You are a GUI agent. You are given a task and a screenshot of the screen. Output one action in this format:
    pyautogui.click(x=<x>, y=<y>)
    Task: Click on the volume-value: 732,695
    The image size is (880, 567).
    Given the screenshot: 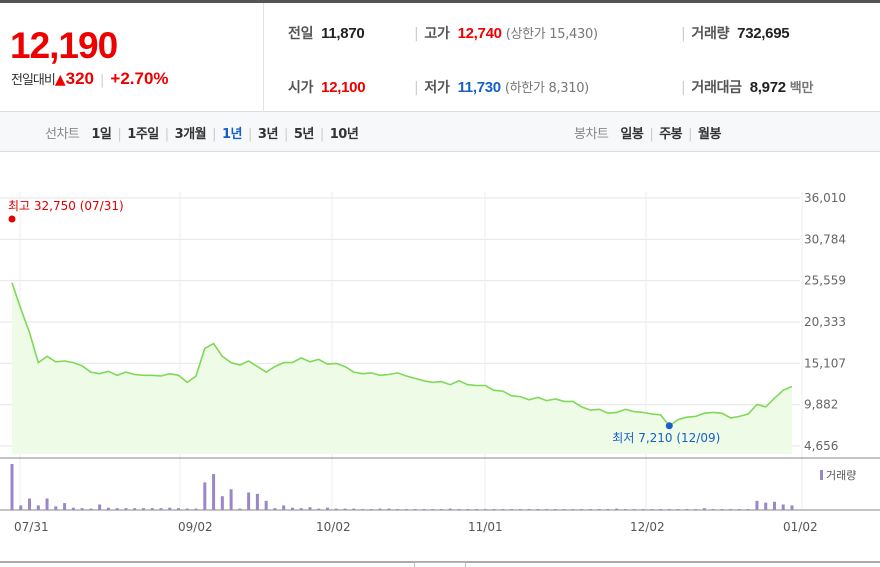 What is the action you would take?
    pyautogui.click(x=763, y=33)
    